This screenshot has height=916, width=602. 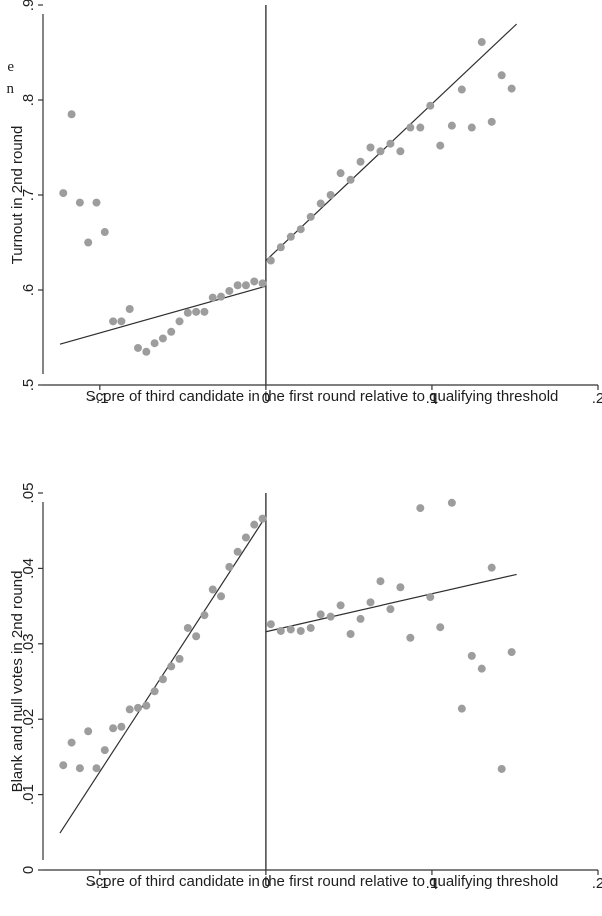 I want to click on y-tick-label: .9, so click(x=28, y=5).